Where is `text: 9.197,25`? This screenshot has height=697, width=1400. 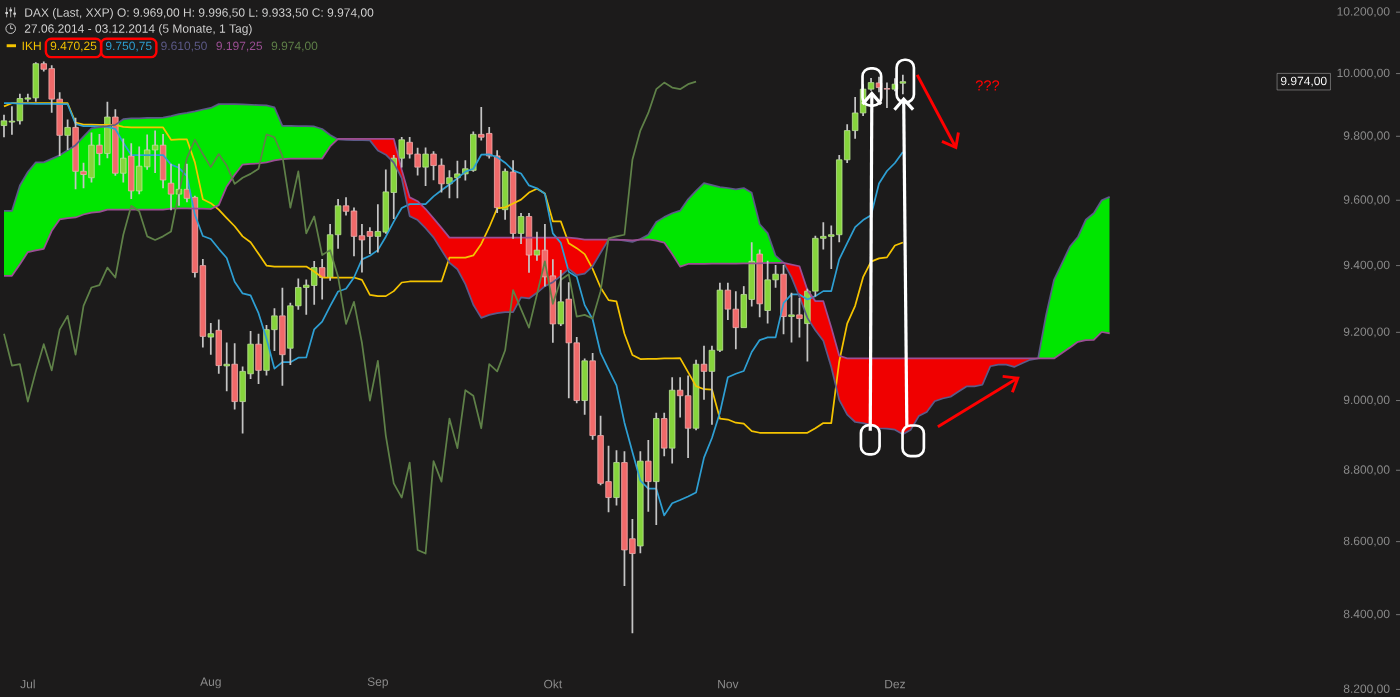 text: 9.197,25 is located at coordinates (239, 46).